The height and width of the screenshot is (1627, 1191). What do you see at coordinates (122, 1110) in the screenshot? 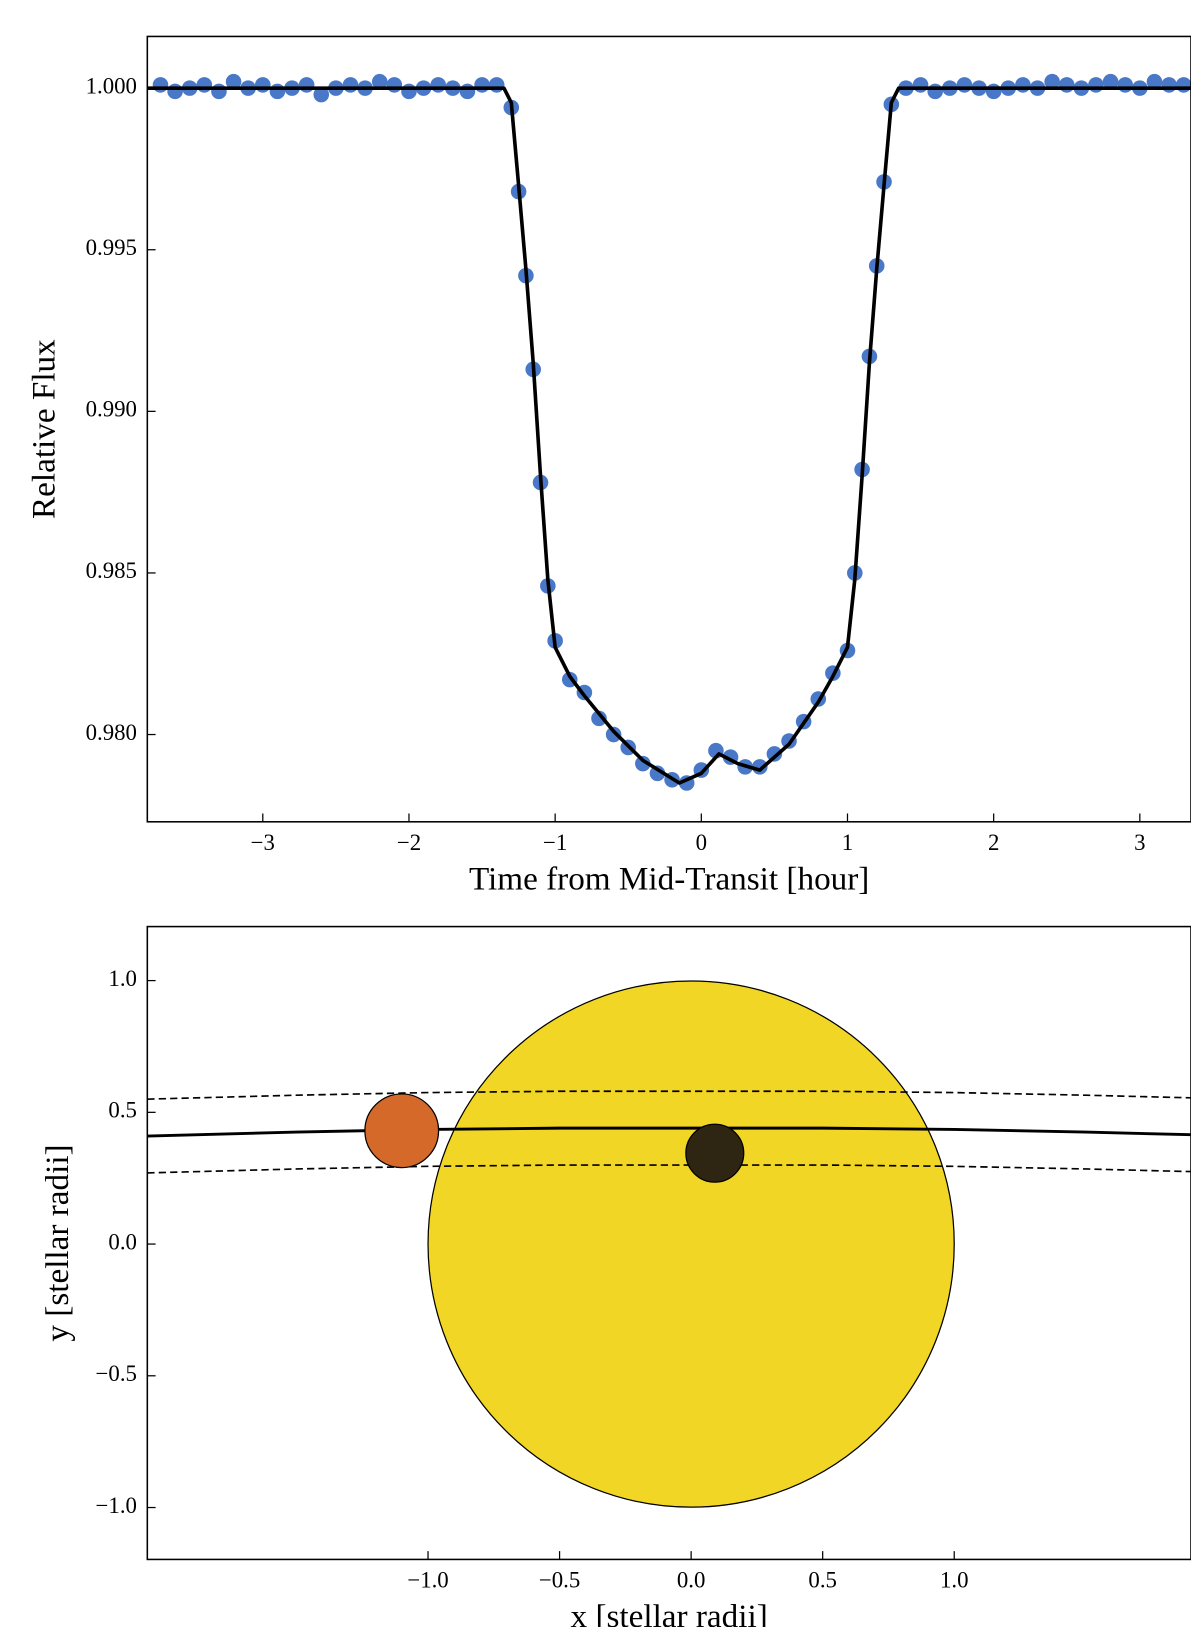
I see `y-tick-label: 0.5` at bounding box center [122, 1110].